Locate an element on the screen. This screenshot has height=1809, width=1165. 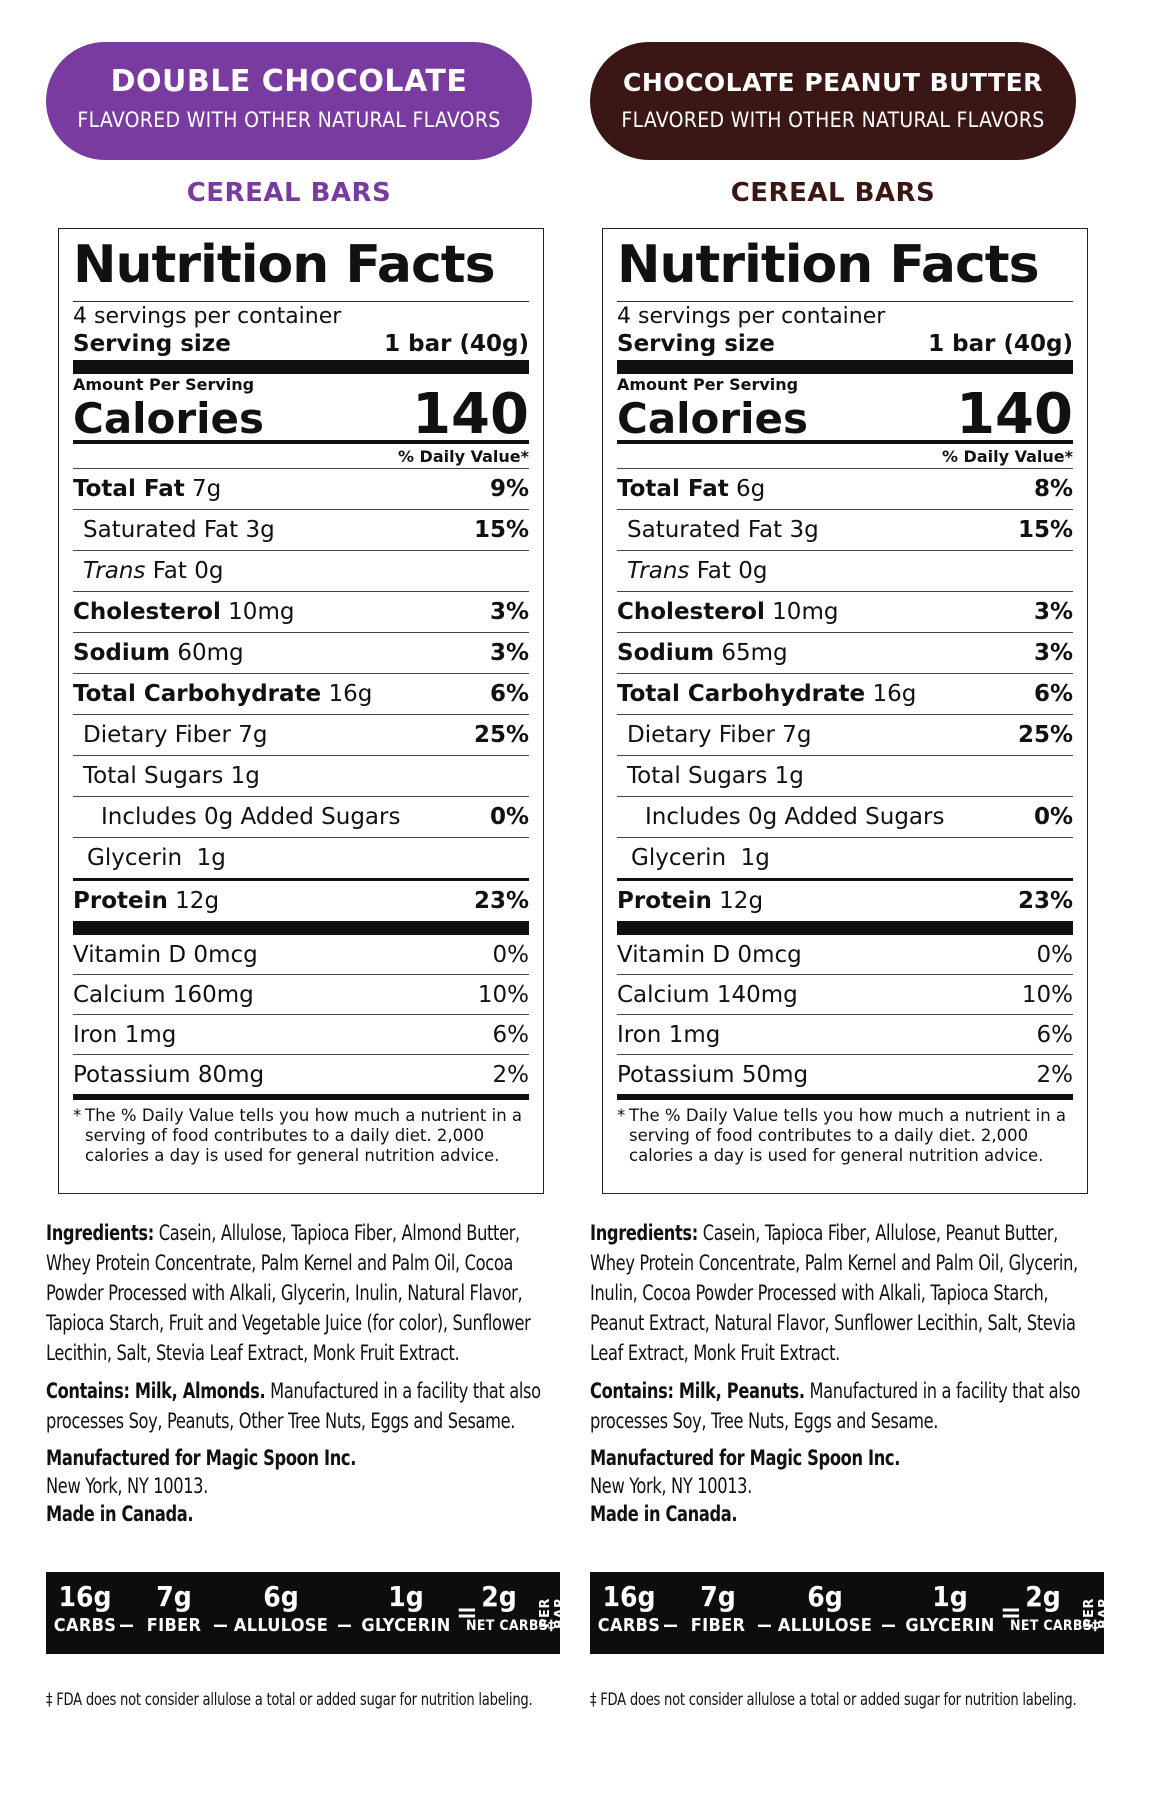
vitamin-row-potassium: Potassium 80mg 2% is located at coordinates (301, 1074).